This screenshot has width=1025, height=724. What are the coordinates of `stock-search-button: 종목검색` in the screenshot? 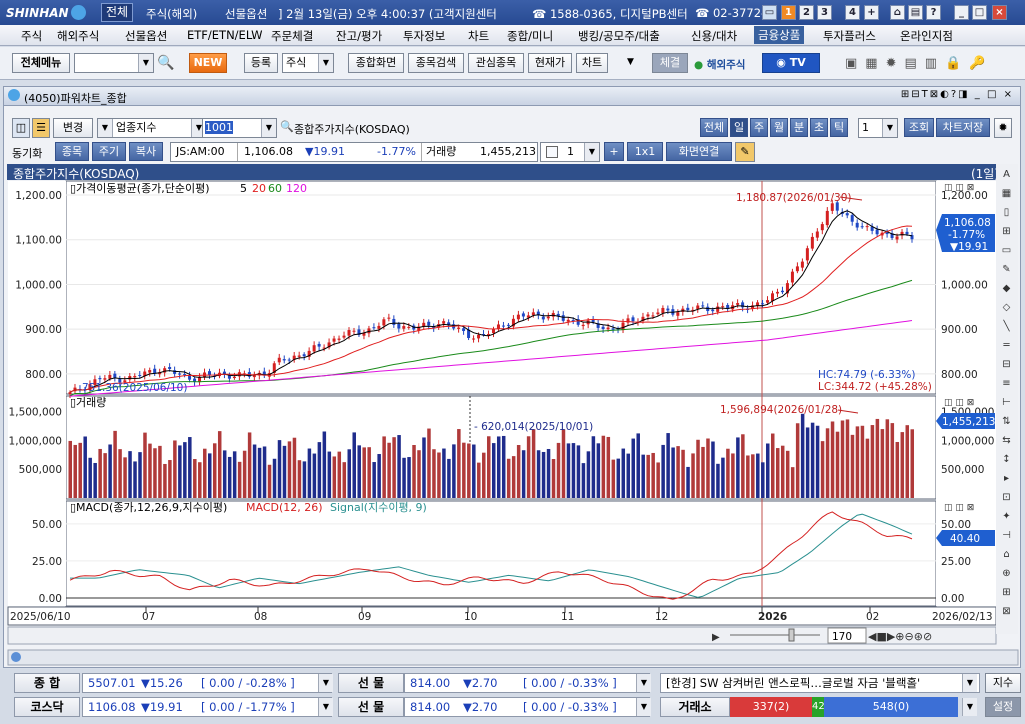 It's located at (436, 63).